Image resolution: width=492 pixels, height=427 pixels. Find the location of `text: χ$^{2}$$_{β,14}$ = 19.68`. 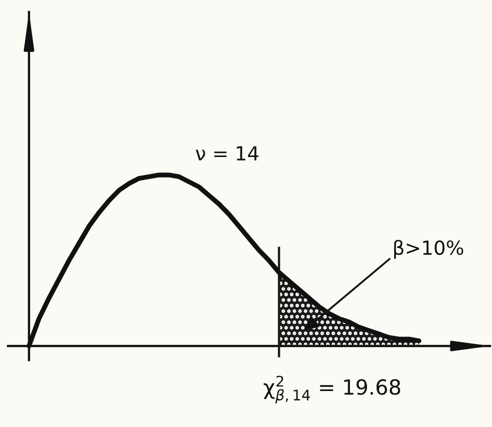

text: χ$^{2}$$_{β,14}$ = 19.68 is located at coordinates (332, 390).